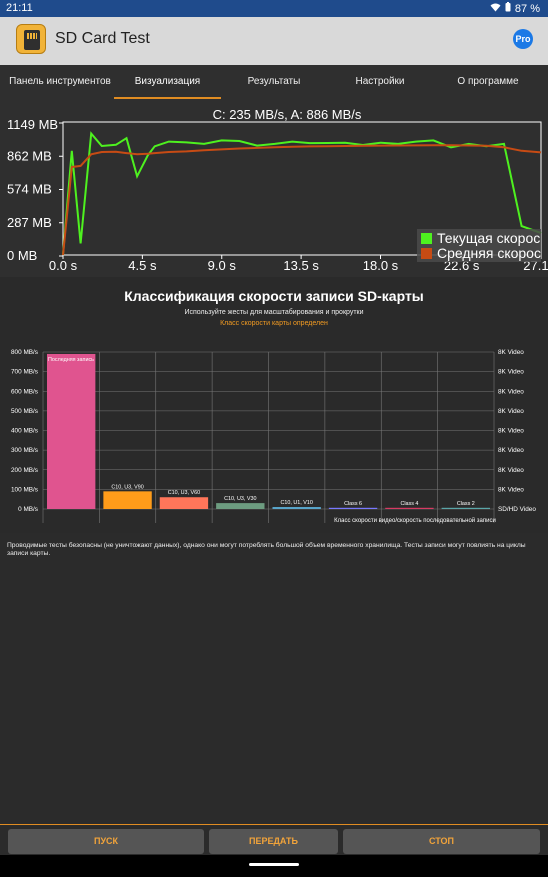  I want to click on x-tick-label: 4.5 s, so click(142, 265).